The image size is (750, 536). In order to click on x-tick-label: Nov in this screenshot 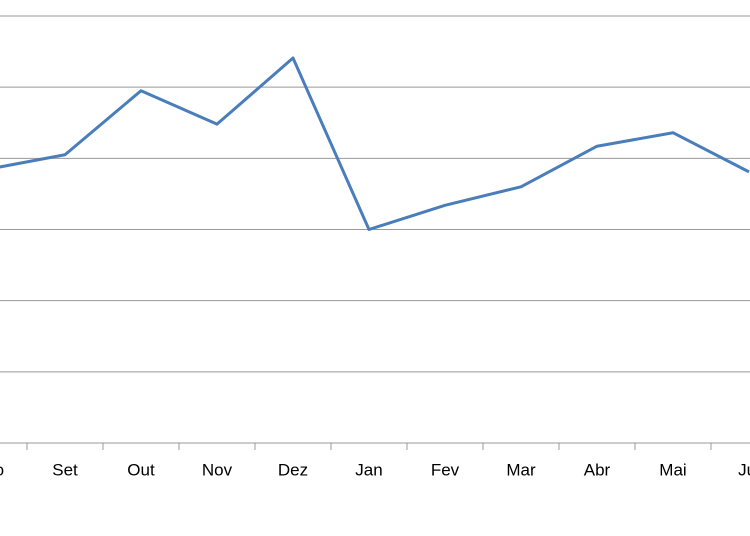, I will do `click(217, 469)`.